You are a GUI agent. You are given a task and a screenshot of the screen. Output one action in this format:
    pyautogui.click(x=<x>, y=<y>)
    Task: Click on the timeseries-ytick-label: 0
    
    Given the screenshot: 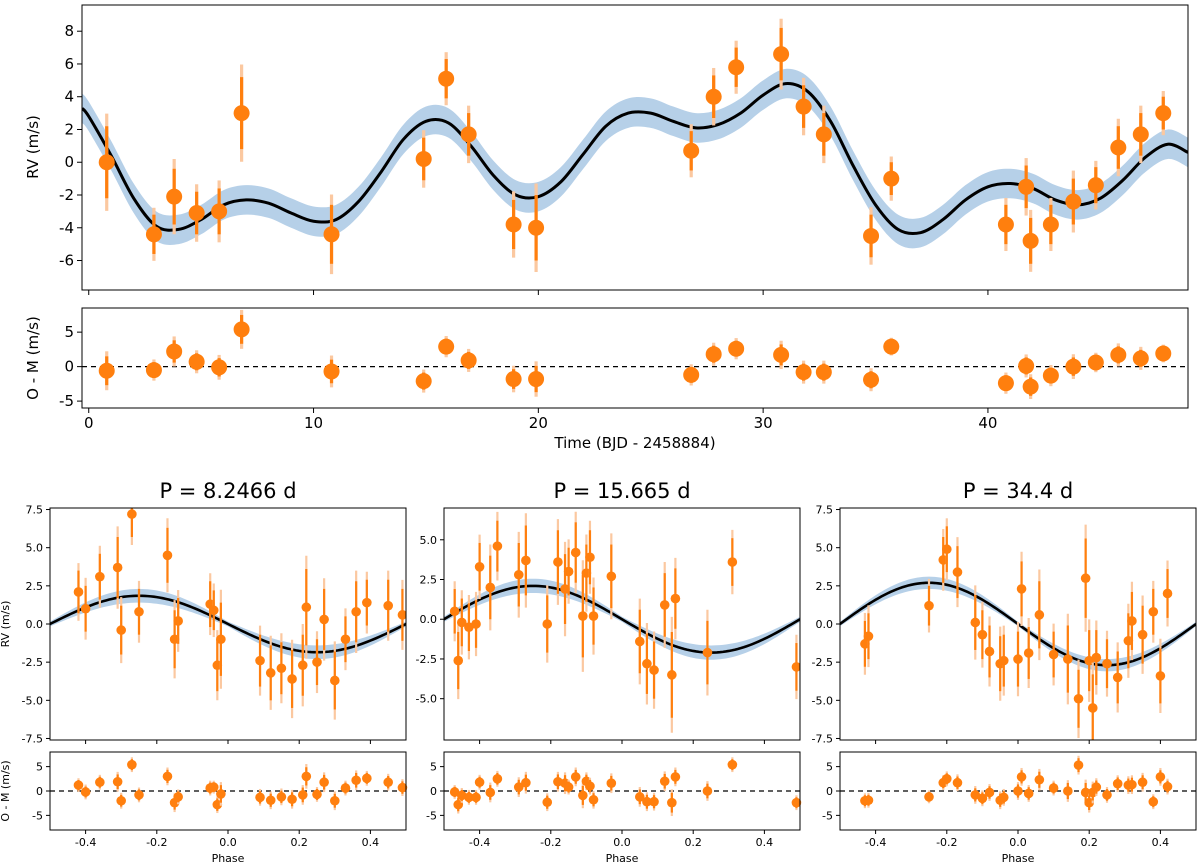 What is the action you would take?
    pyautogui.click(x=69, y=162)
    